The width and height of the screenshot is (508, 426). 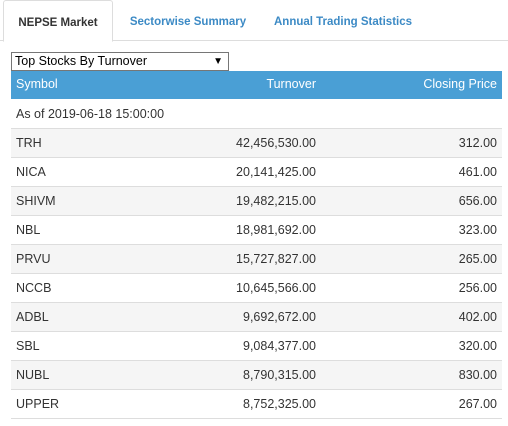 What do you see at coordinates (38, 404) in the screenshot?
I see `cell-symbol: UPPER` at bounding box center [38, 404].